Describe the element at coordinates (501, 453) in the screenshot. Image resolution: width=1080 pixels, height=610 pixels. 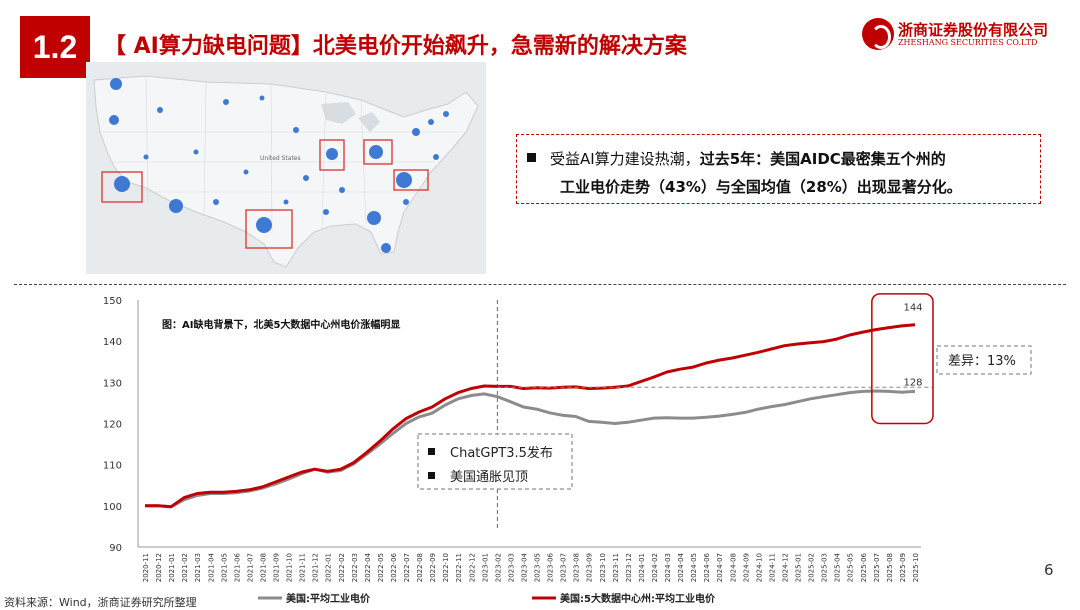
I see `event-label-chatgpt: ChatGPT3.5发布` at that location.